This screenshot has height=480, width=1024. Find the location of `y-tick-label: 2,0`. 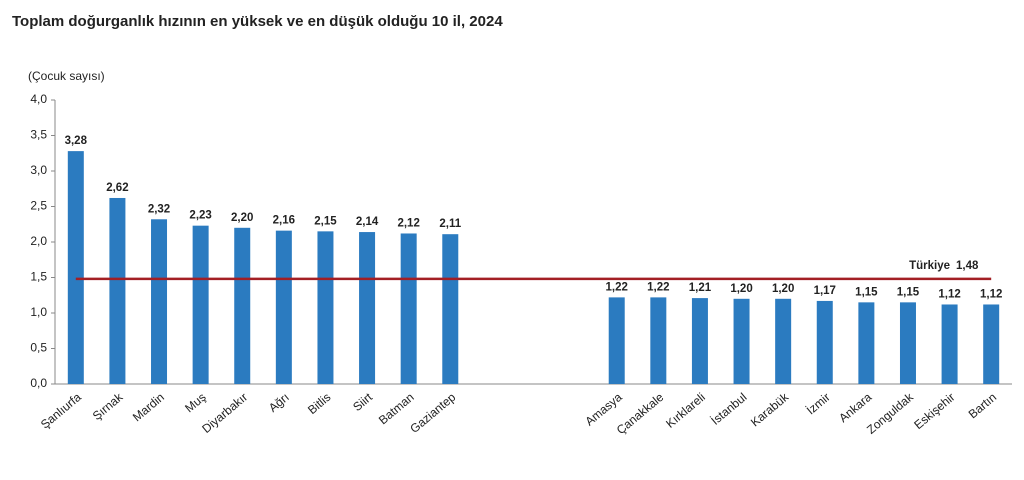

y-tick-label: 2,0 is located at coordinates (38, 241).